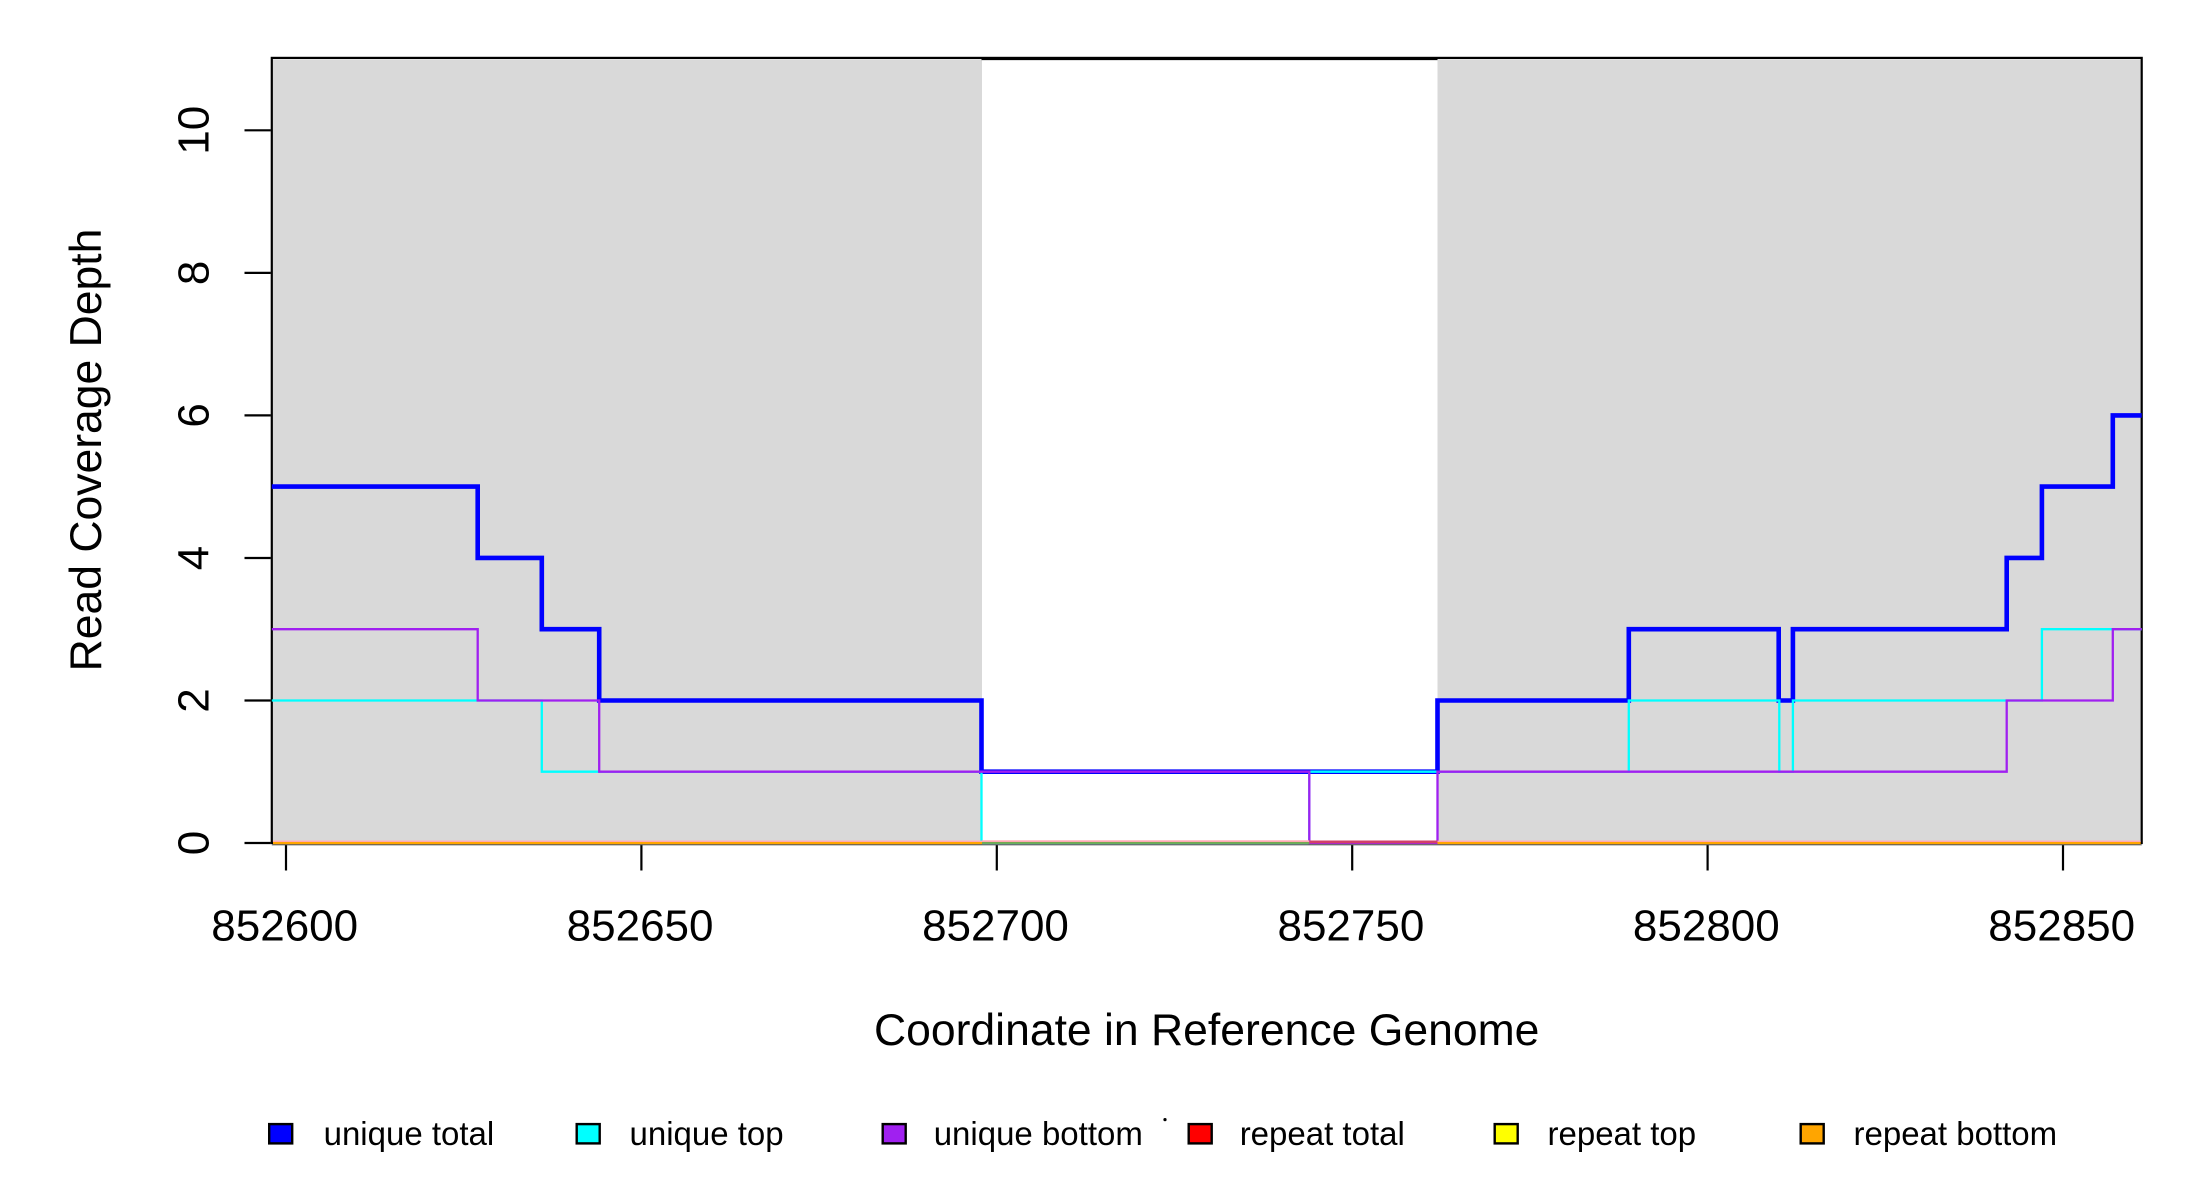 The width and height of the screenshot is (2200, 1200). I want to click on svg-text: Read Coverage Depth, so click(86, 450).